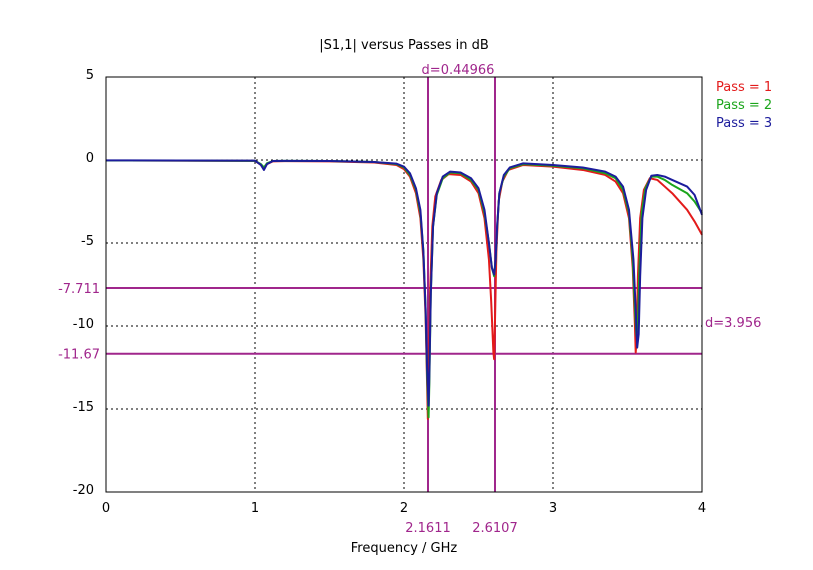 This screenshot has width=813, height=570. What do you see at coordinates (744, 123) in the screenshot?
I see `legend-item-pass-3: Pass = 3` at bounding box center [744, 123].